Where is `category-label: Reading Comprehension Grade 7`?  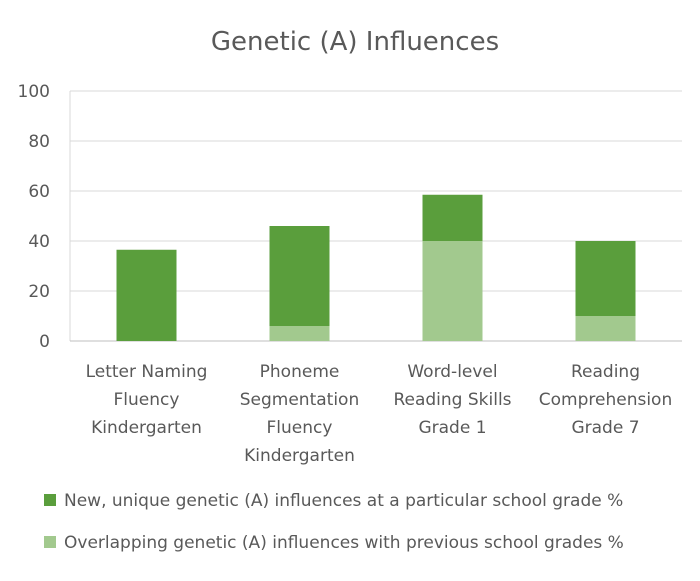
category-label: Reading Comprehension Grade 7 is located at coordinates (605, 400).